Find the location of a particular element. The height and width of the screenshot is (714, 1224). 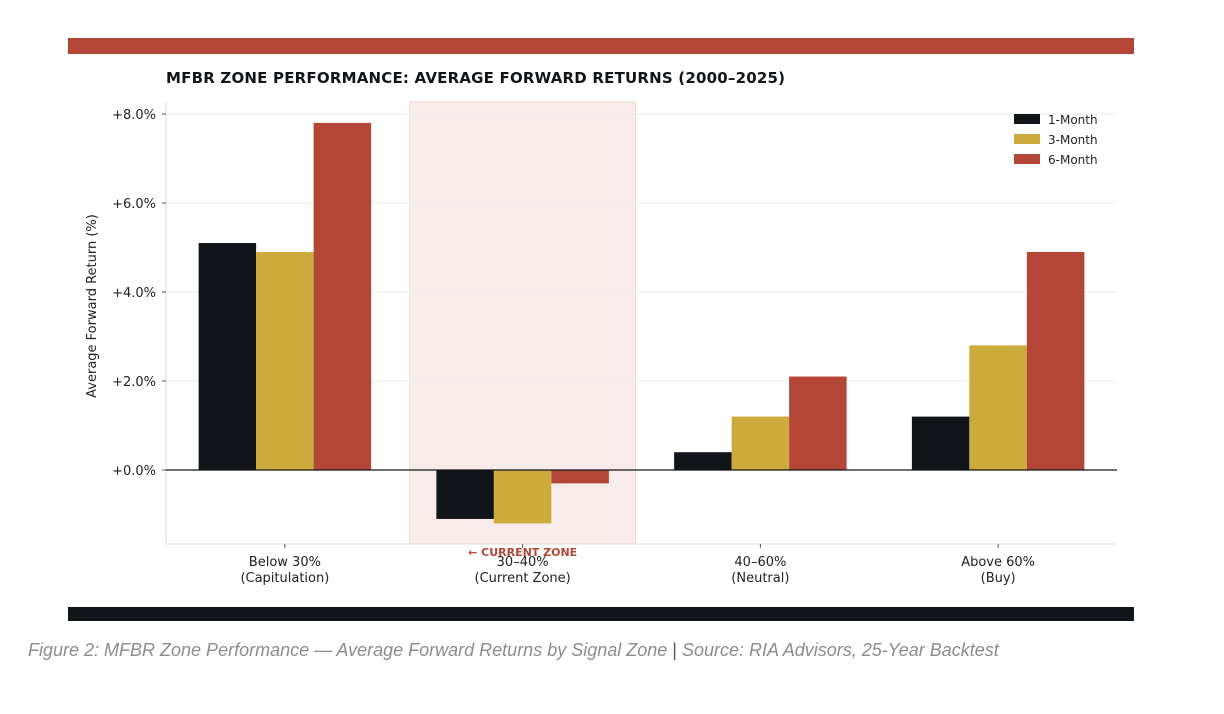

legend-swatch-6-month is located at coordinates (1027, 159).